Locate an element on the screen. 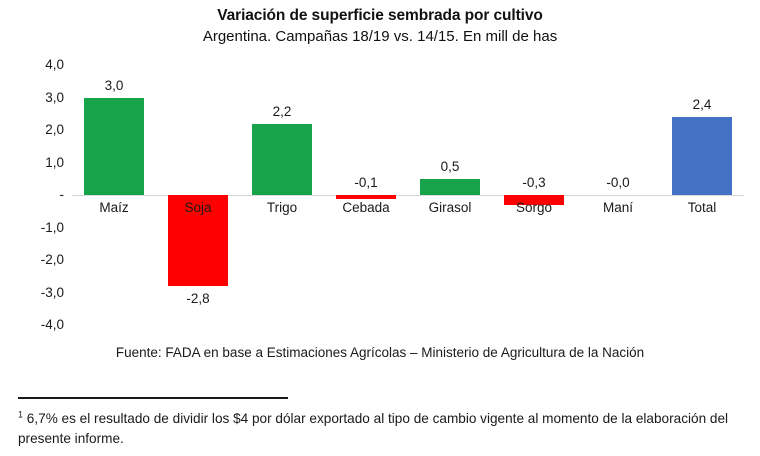 This screenshot has height=456, width=760. x-axis-category-label: Total is located at coordinates (702, 207).